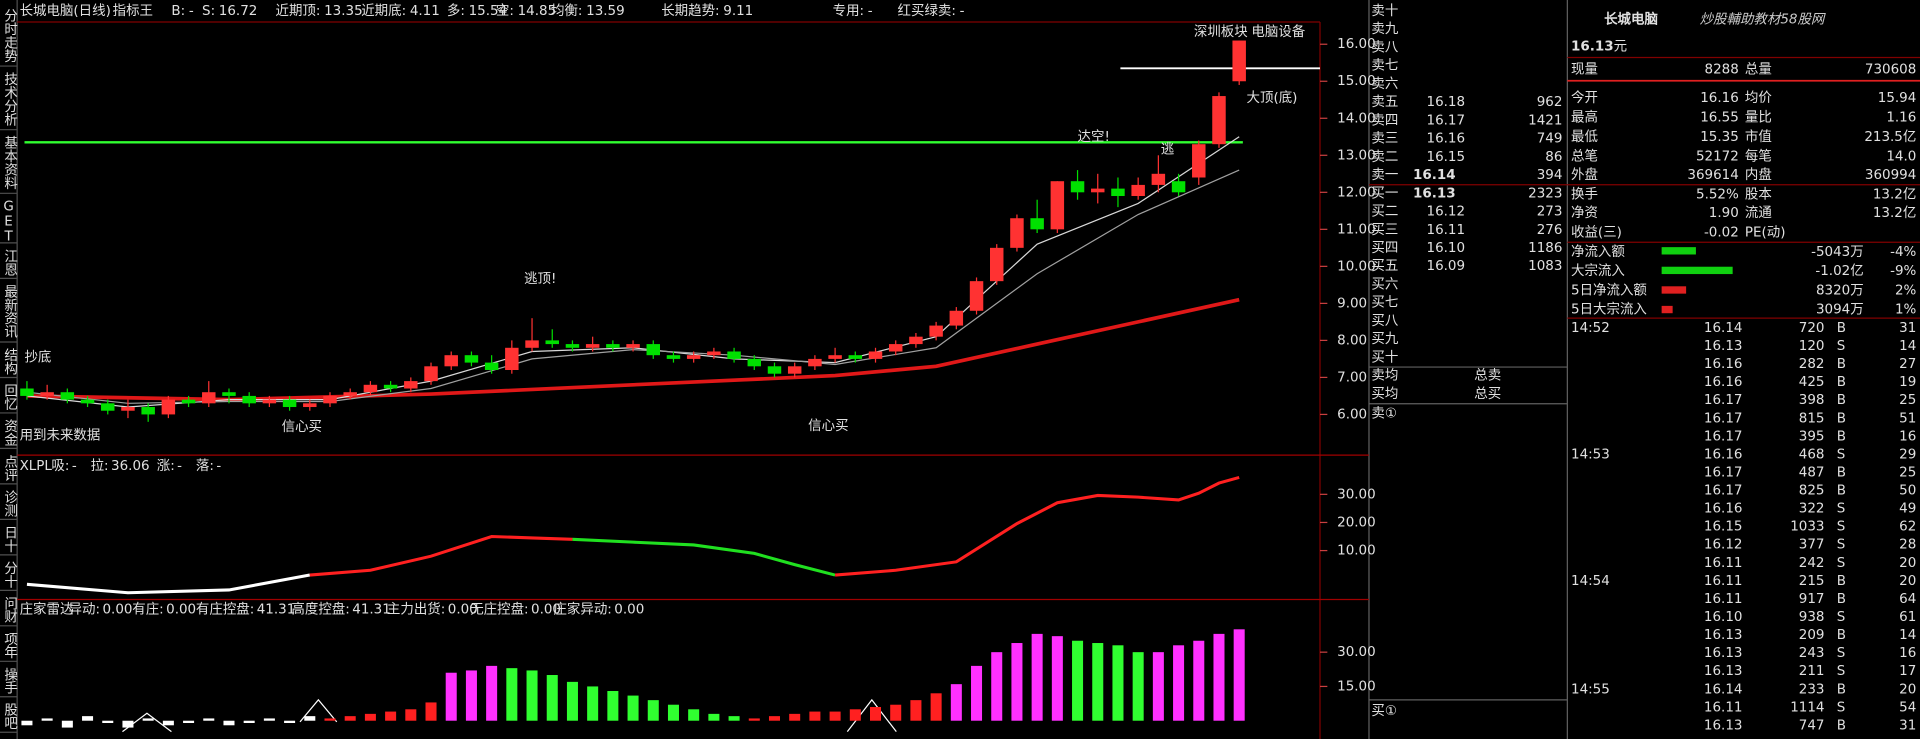 This screenshot has width=1920, height=739. Describe the element at coordinates (100, 466) in the screenshot. I see `text-part: 拉:` at that location.